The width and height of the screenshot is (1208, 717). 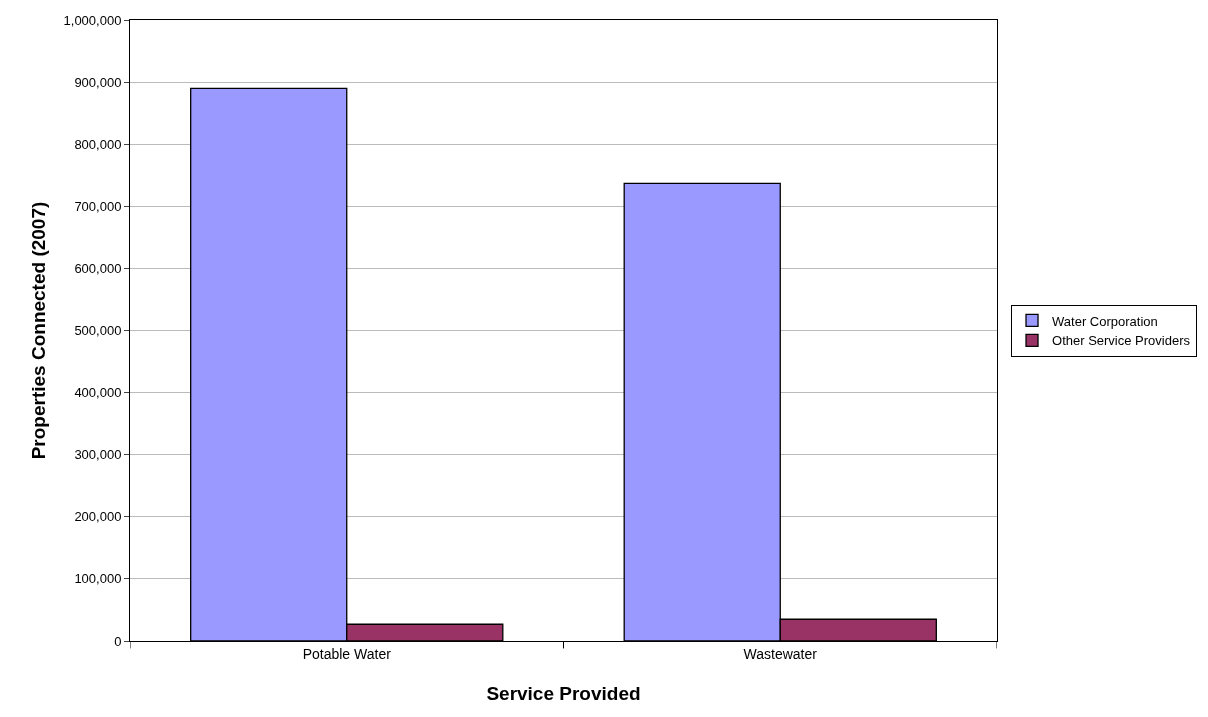 I want to click on y-tick-label: 100,000, so click(x=98, y=579).